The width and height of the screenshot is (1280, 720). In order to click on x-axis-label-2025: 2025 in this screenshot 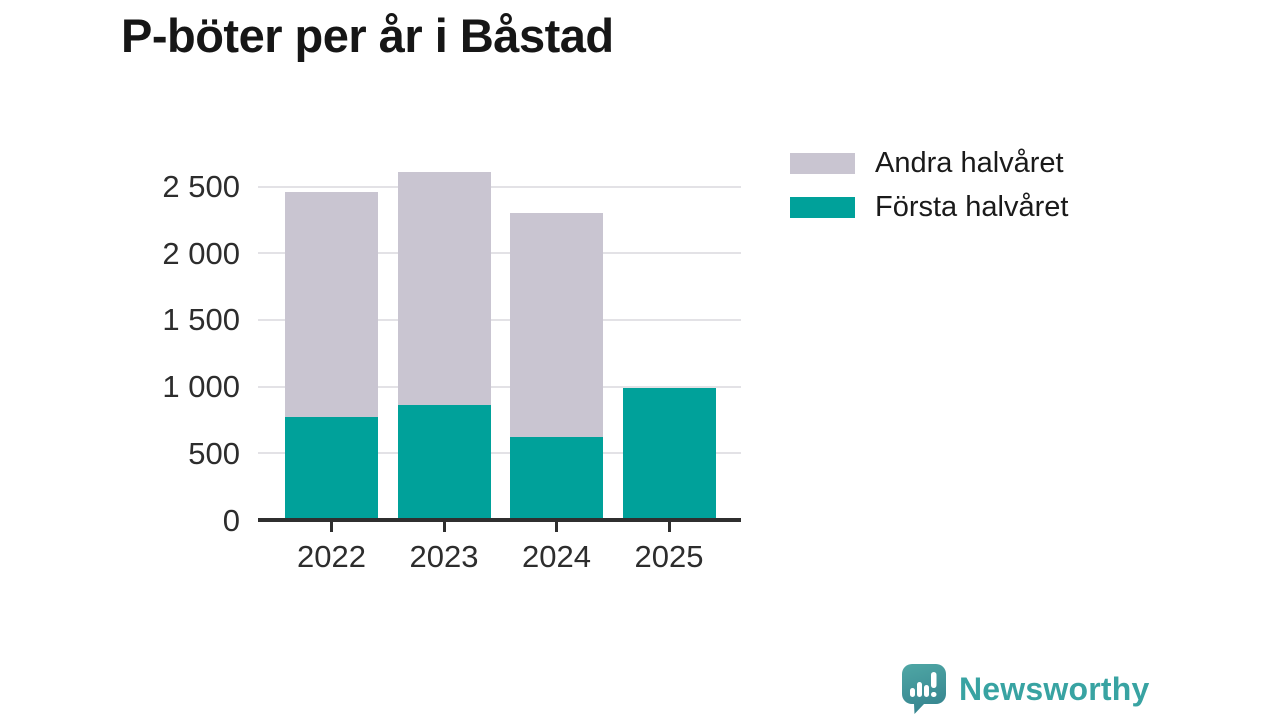, I will do `click(669, 556)`.